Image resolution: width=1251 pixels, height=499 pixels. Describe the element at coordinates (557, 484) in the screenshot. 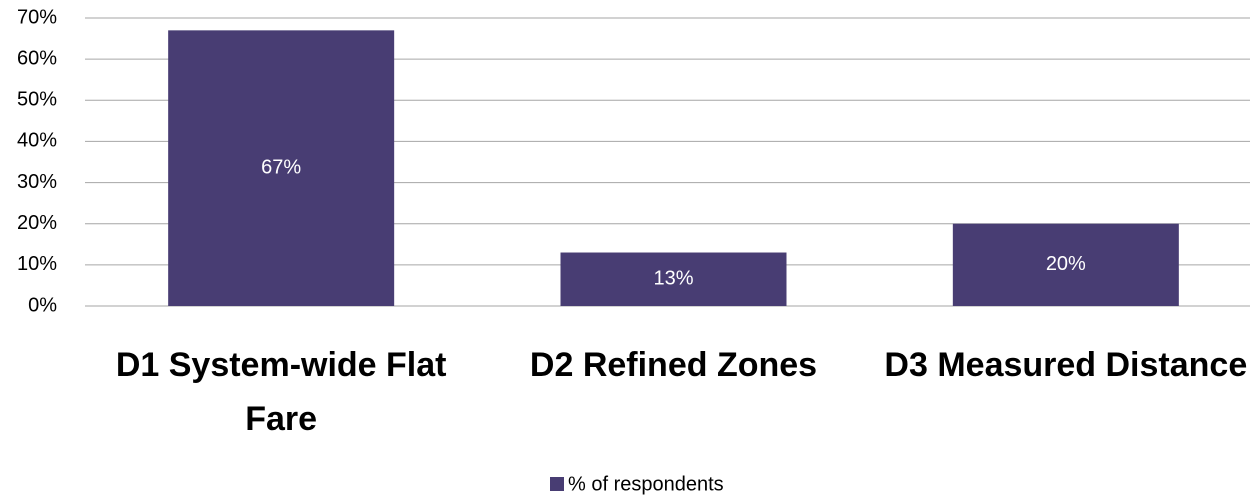

I see `legend-swatch` at that location.